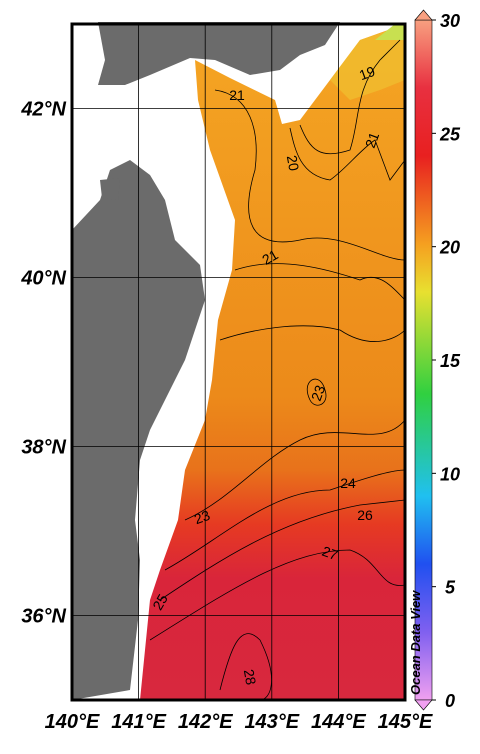 This screenshot has height=754, width=480. I want to click on x-tick-label: 141°E, so click(138, 722).